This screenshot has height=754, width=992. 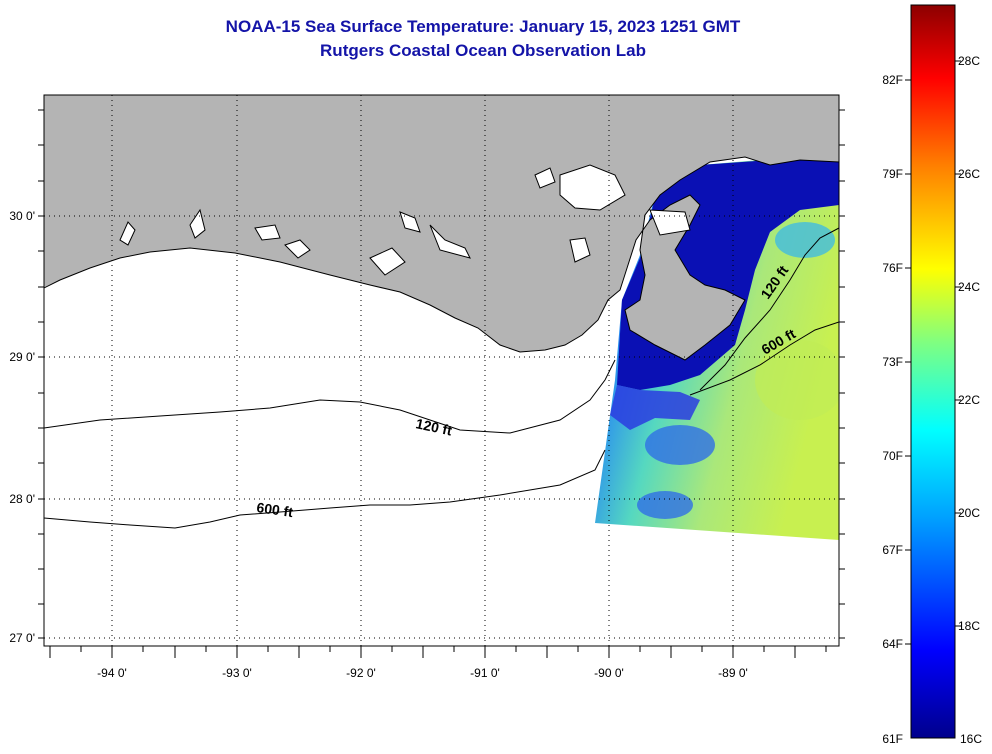 I want to click on colorbar-celsius-labels: 28C 26C 24C 22C 20C 18C 16C, so click(x=970, y=400).